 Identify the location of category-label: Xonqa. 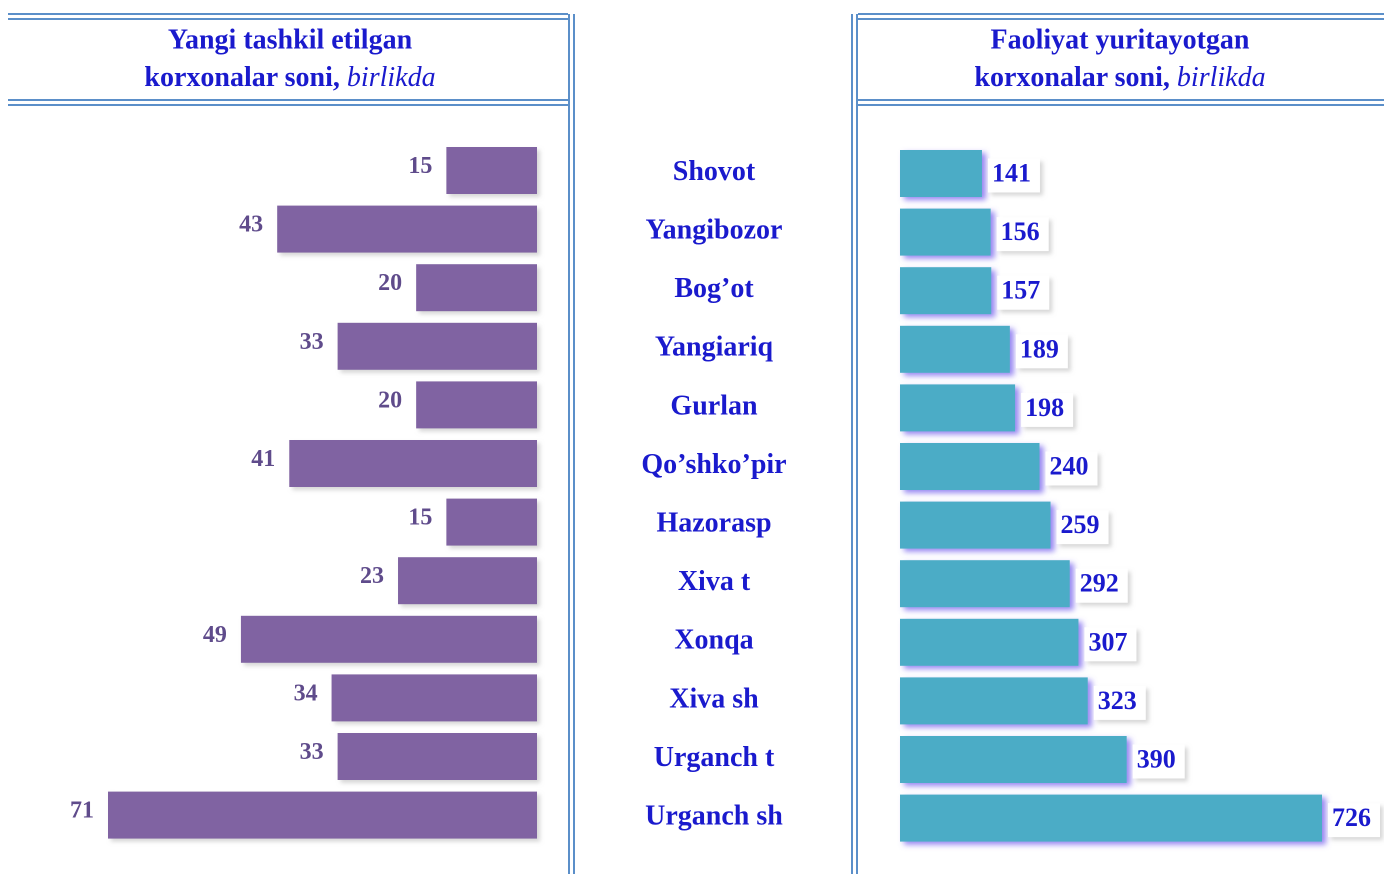
(713, 640).